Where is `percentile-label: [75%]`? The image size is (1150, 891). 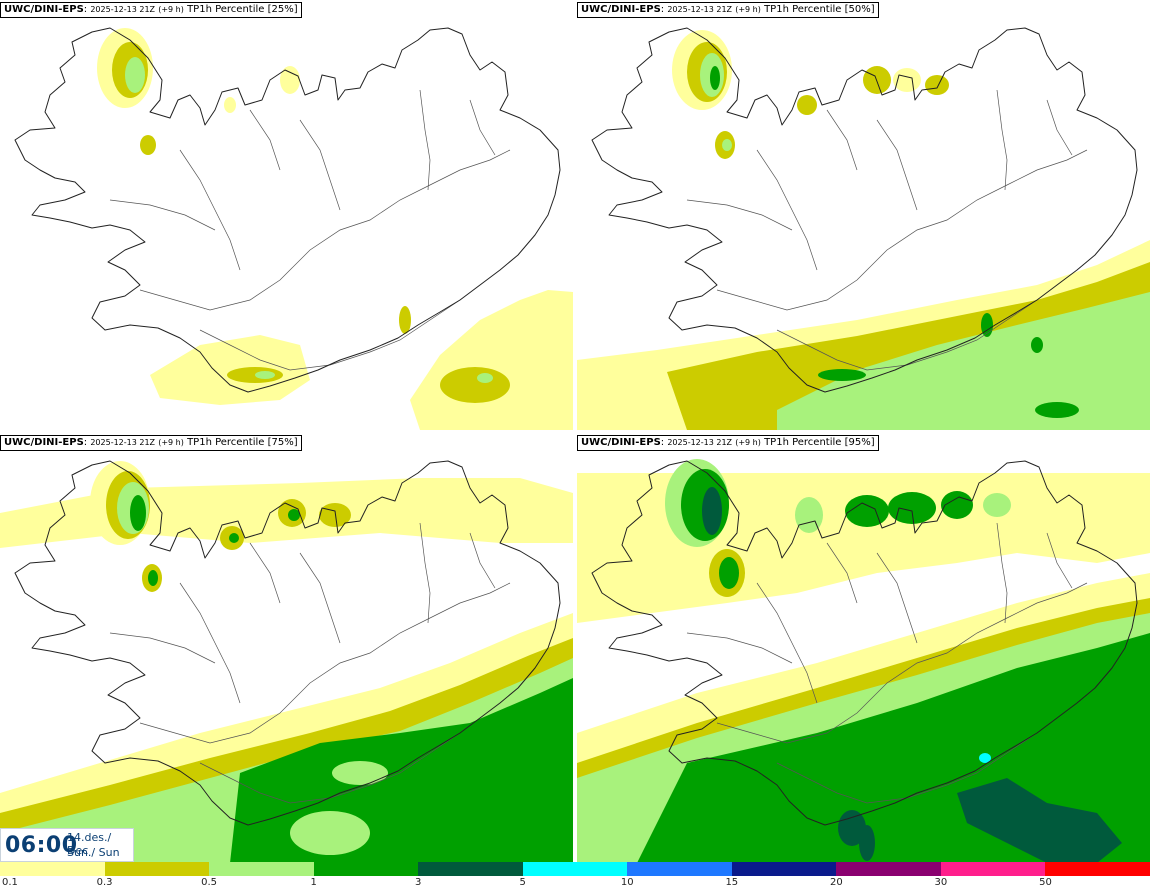
percentile-label: [75%] is located at coordinates (282, 442).